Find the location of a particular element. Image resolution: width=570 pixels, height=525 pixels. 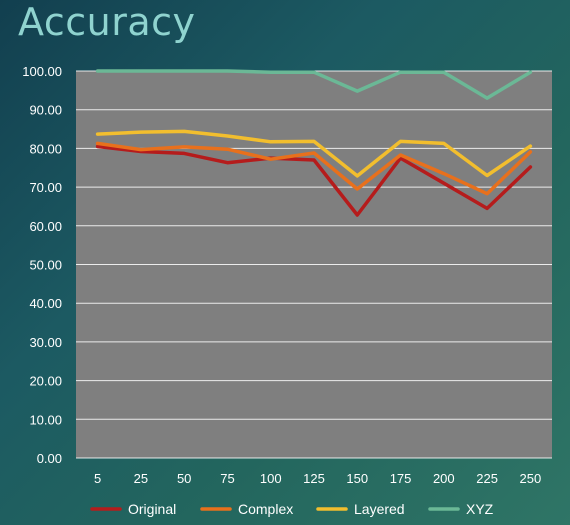

x-tick-label: 50 is located at coordinates (184, 478).